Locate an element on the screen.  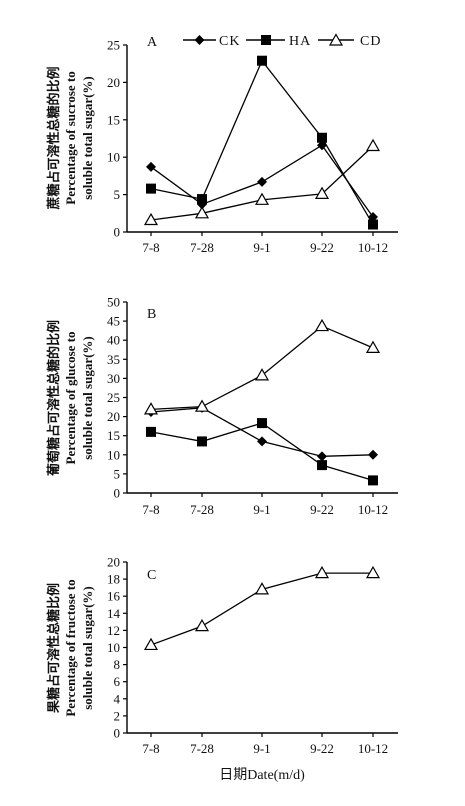
legend-marker-ck is located at coordinates (199, 40).